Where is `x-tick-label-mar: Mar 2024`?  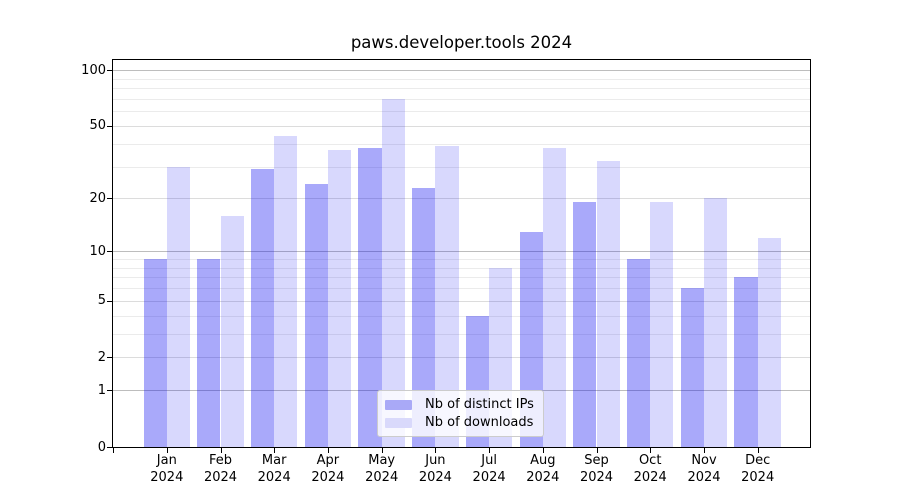
x-tick-label-mar: Mar 2024 is located at coordinates (274, 469).